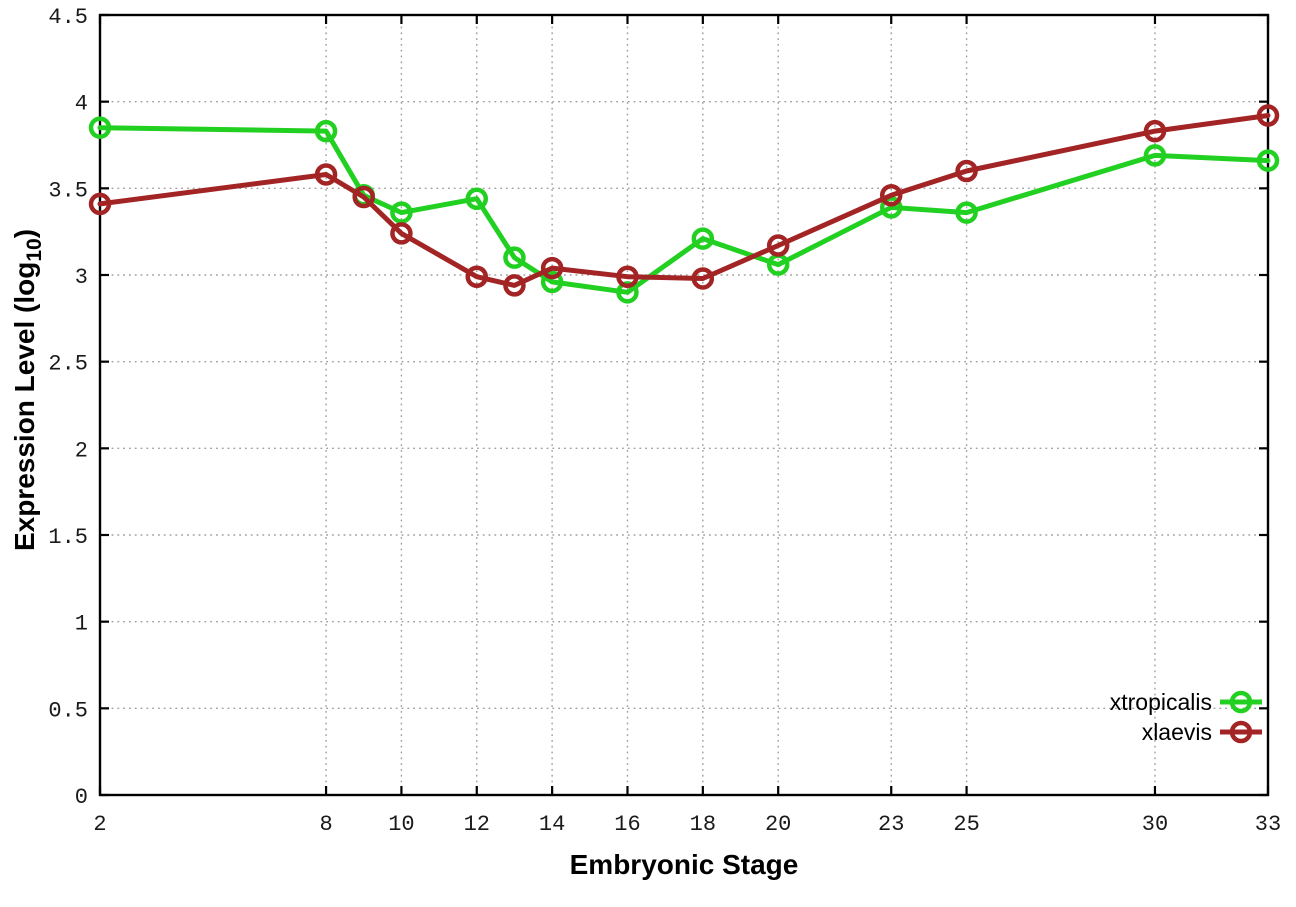 This screenshot has height=907, width=1296. Describe the element at coordinates (81, 450) in the screenshot. I see `y-tick-label: 2` at that location.